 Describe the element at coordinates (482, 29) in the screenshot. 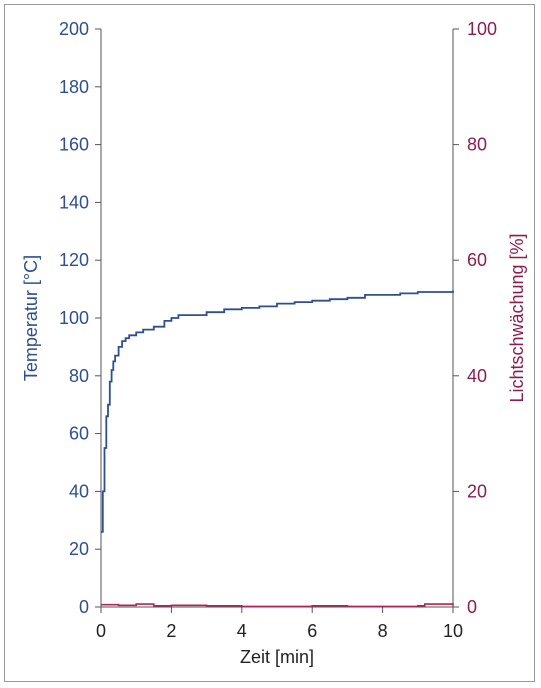

I see `y2-tick-label: 100` at that location.